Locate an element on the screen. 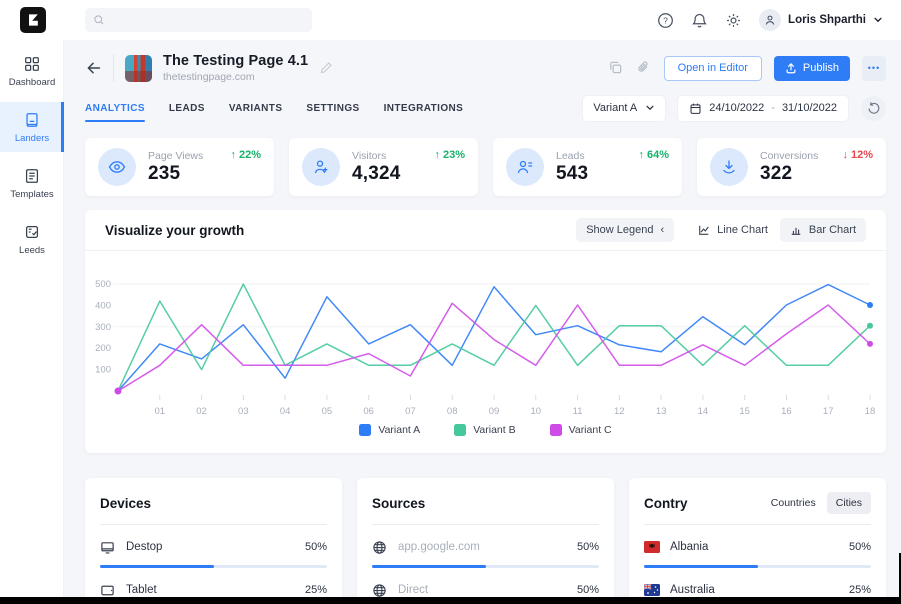 The image size is (901, 604). filters: Variant A 24/10/2022 - 31/10/2022 is located at coordinates (734, 108).